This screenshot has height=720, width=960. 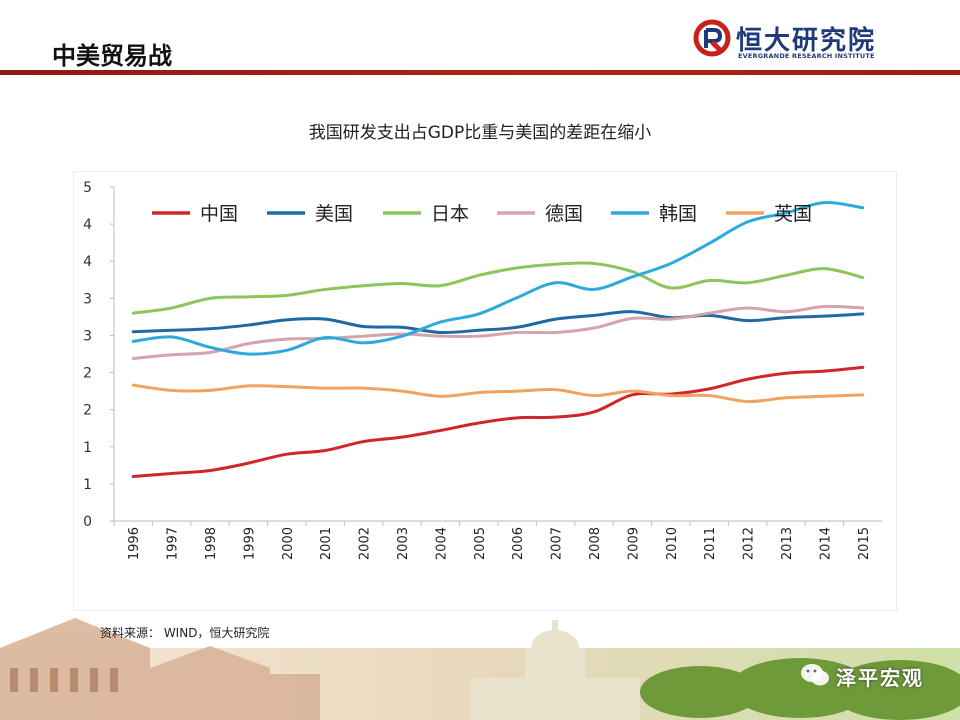 What do you see at coordinates (173, 543) in the screenshot?
I see `x-tick-label: 1997` at bounding box center [173, 543].